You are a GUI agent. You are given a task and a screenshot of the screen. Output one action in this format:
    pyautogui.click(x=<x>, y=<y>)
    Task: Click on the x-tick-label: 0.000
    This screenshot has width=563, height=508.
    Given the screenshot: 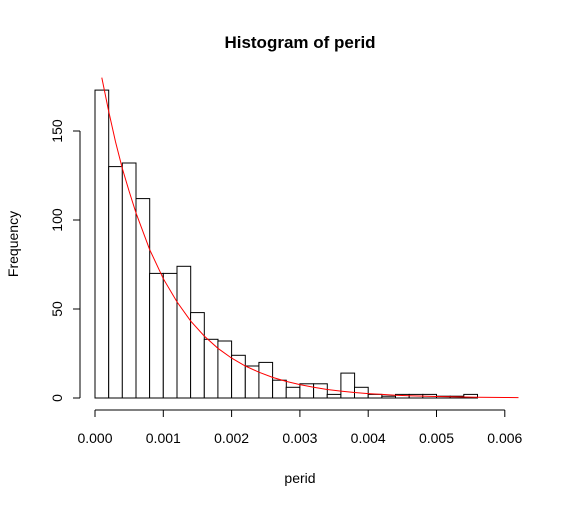 What is the action you would take?
    pyautogui.click(x=94, y=438)
    